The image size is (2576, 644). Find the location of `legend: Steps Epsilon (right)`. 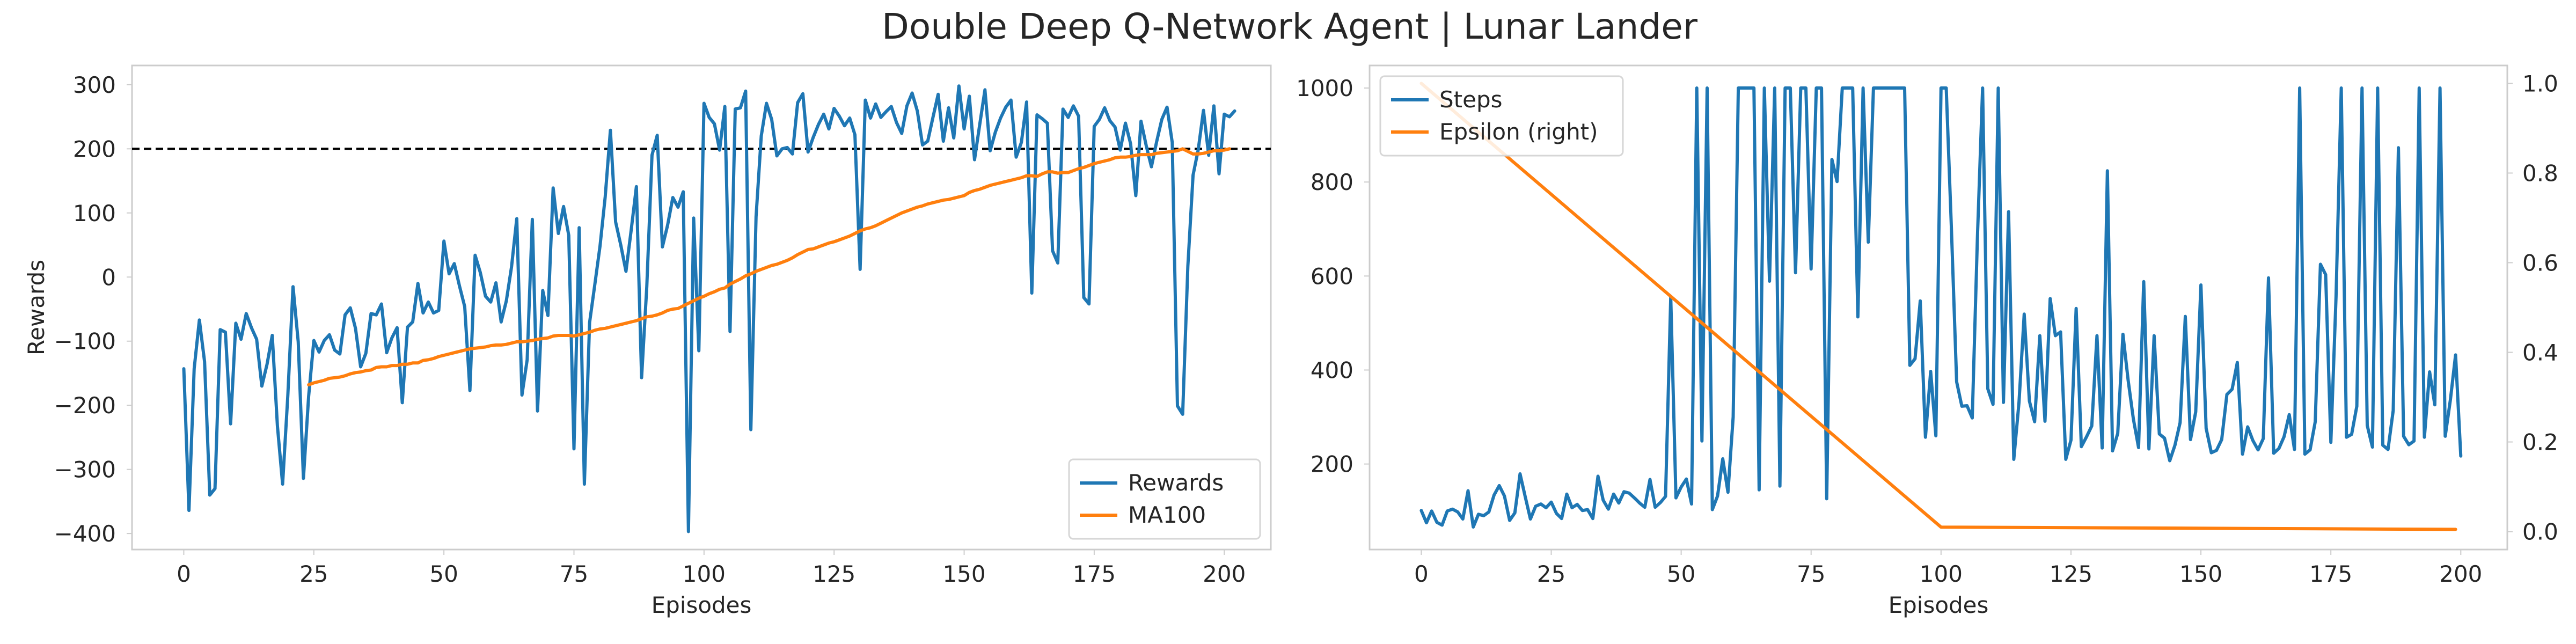

legend: Steps Epsilon (right) is located at coordinates (1501, 116).